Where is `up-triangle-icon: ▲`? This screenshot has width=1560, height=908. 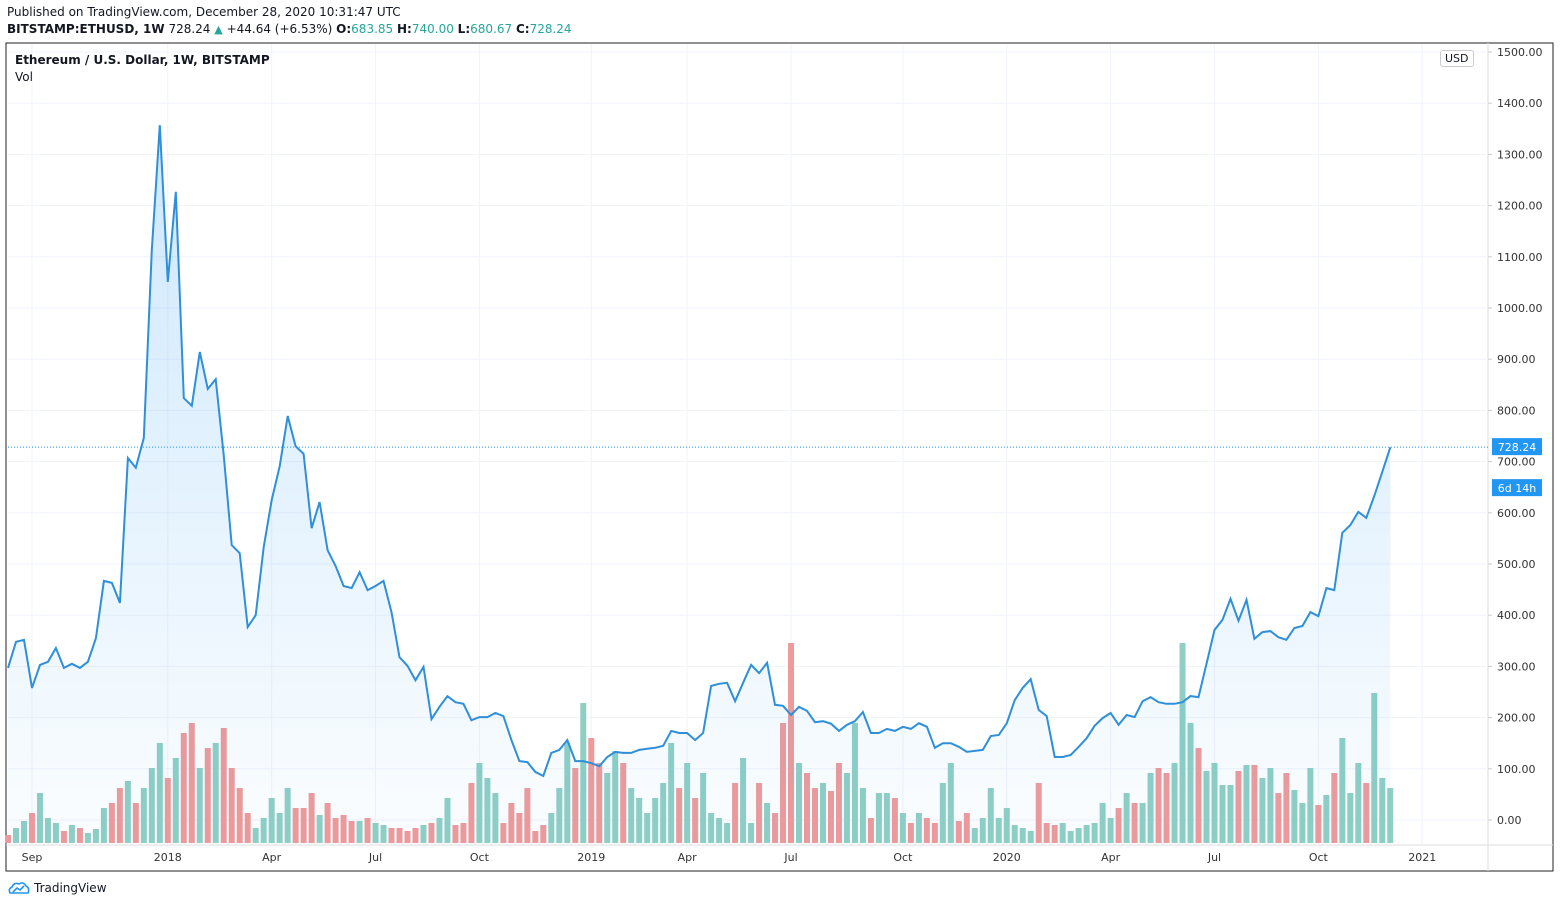
up-triangle-icon: ▲ is located at coordinates (218, 29).